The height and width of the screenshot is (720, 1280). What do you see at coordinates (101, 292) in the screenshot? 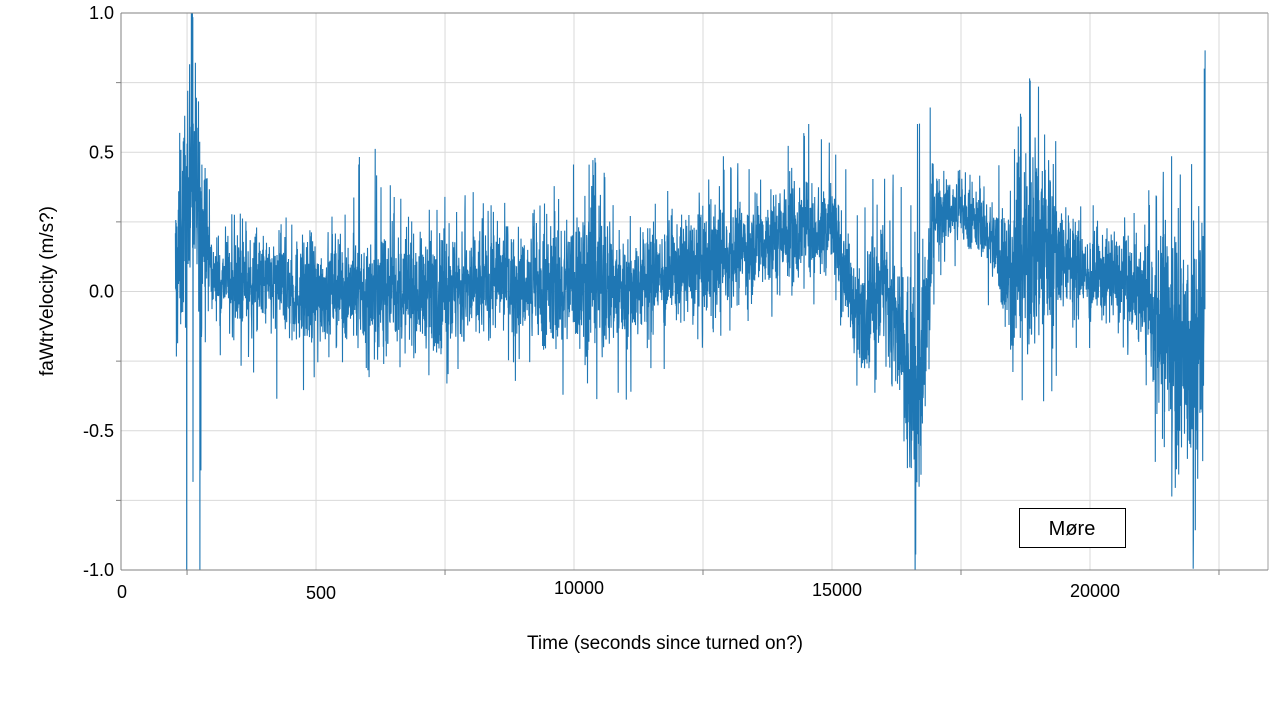
I see `y-tick-label: 0.0` at bounding box center [101, 292].